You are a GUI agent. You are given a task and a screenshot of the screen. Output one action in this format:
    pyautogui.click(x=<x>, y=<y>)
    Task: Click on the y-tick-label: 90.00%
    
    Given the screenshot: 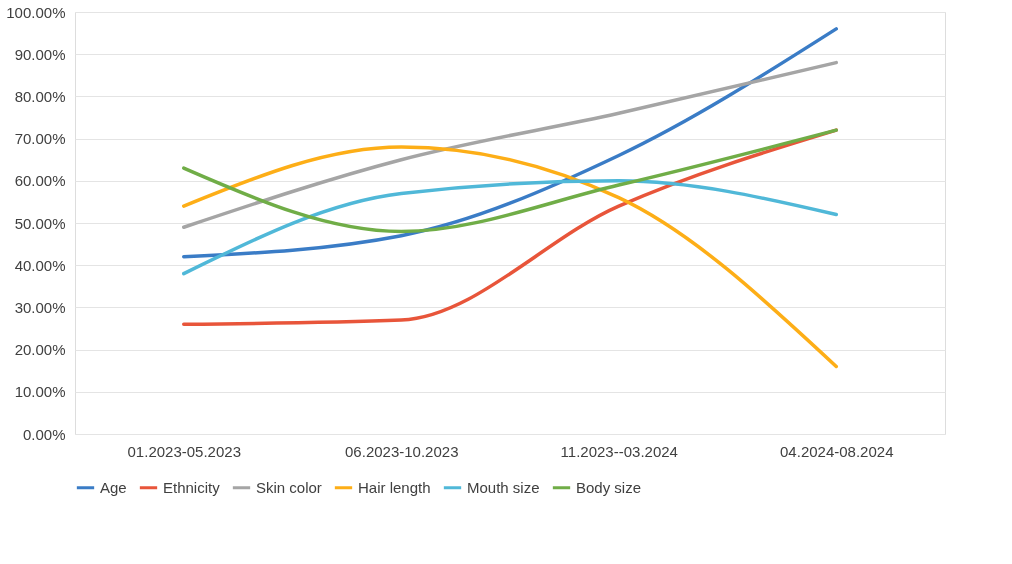 What is the action you would take?
    pyautogui.click(x=40, y=54)
    